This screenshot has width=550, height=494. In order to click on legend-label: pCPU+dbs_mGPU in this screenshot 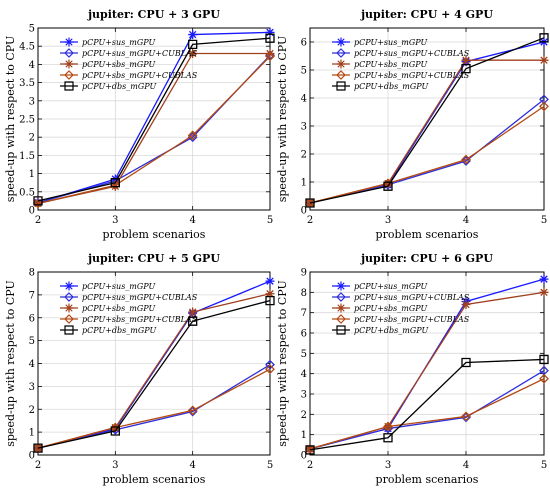, I will do `click(119, 330)`.